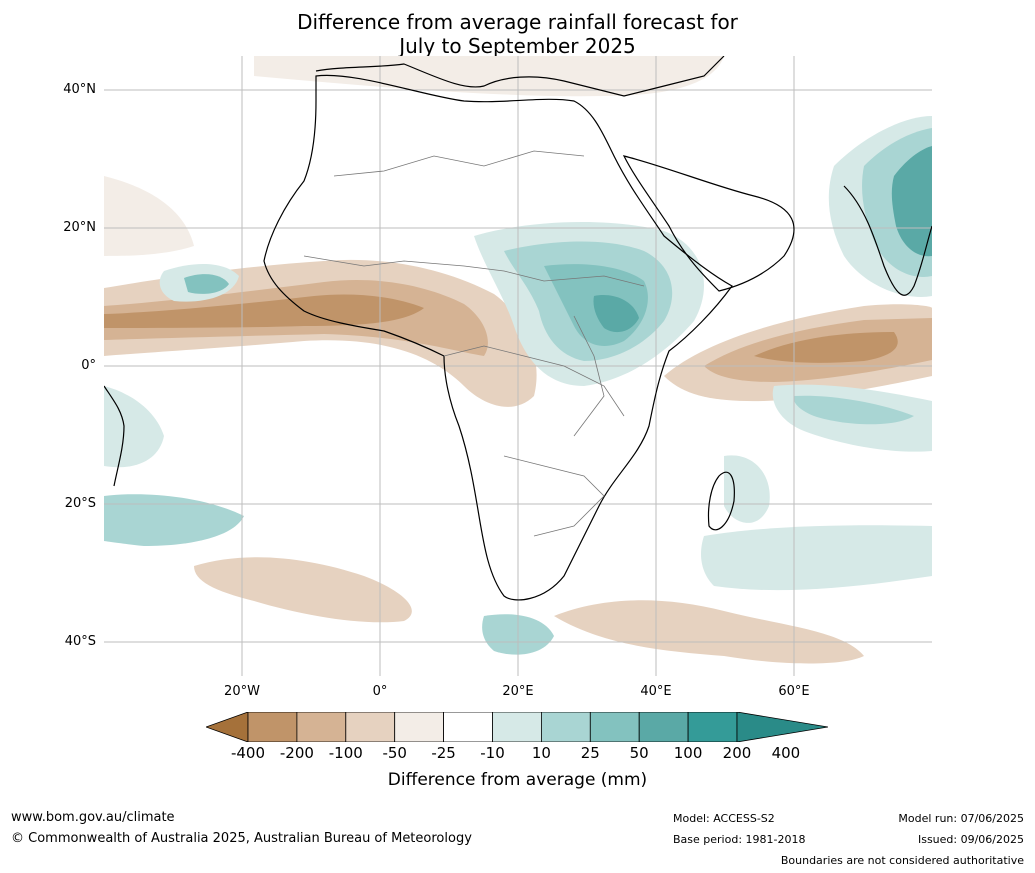 This screenshot has width=1035, height=873. I want to click on colorbar-tick-label: -100, so click(345, 753).